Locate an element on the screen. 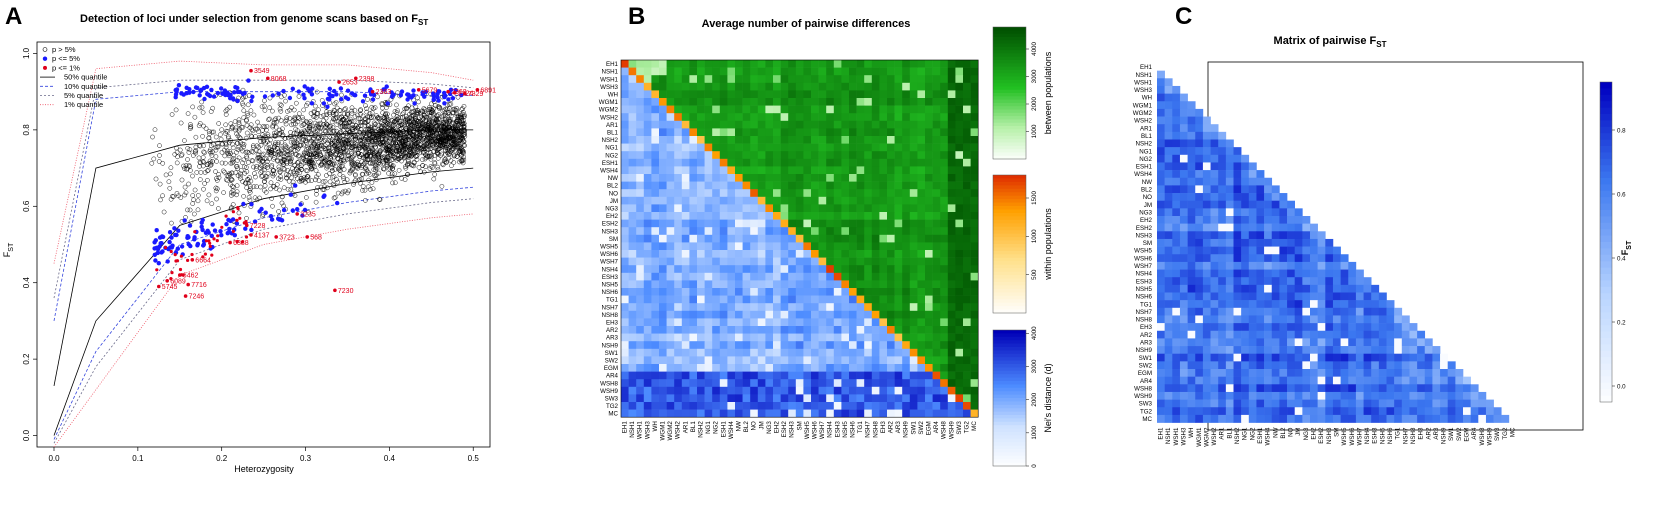  outlier-locus-label: 2398 is located at coordinates (367, 79).